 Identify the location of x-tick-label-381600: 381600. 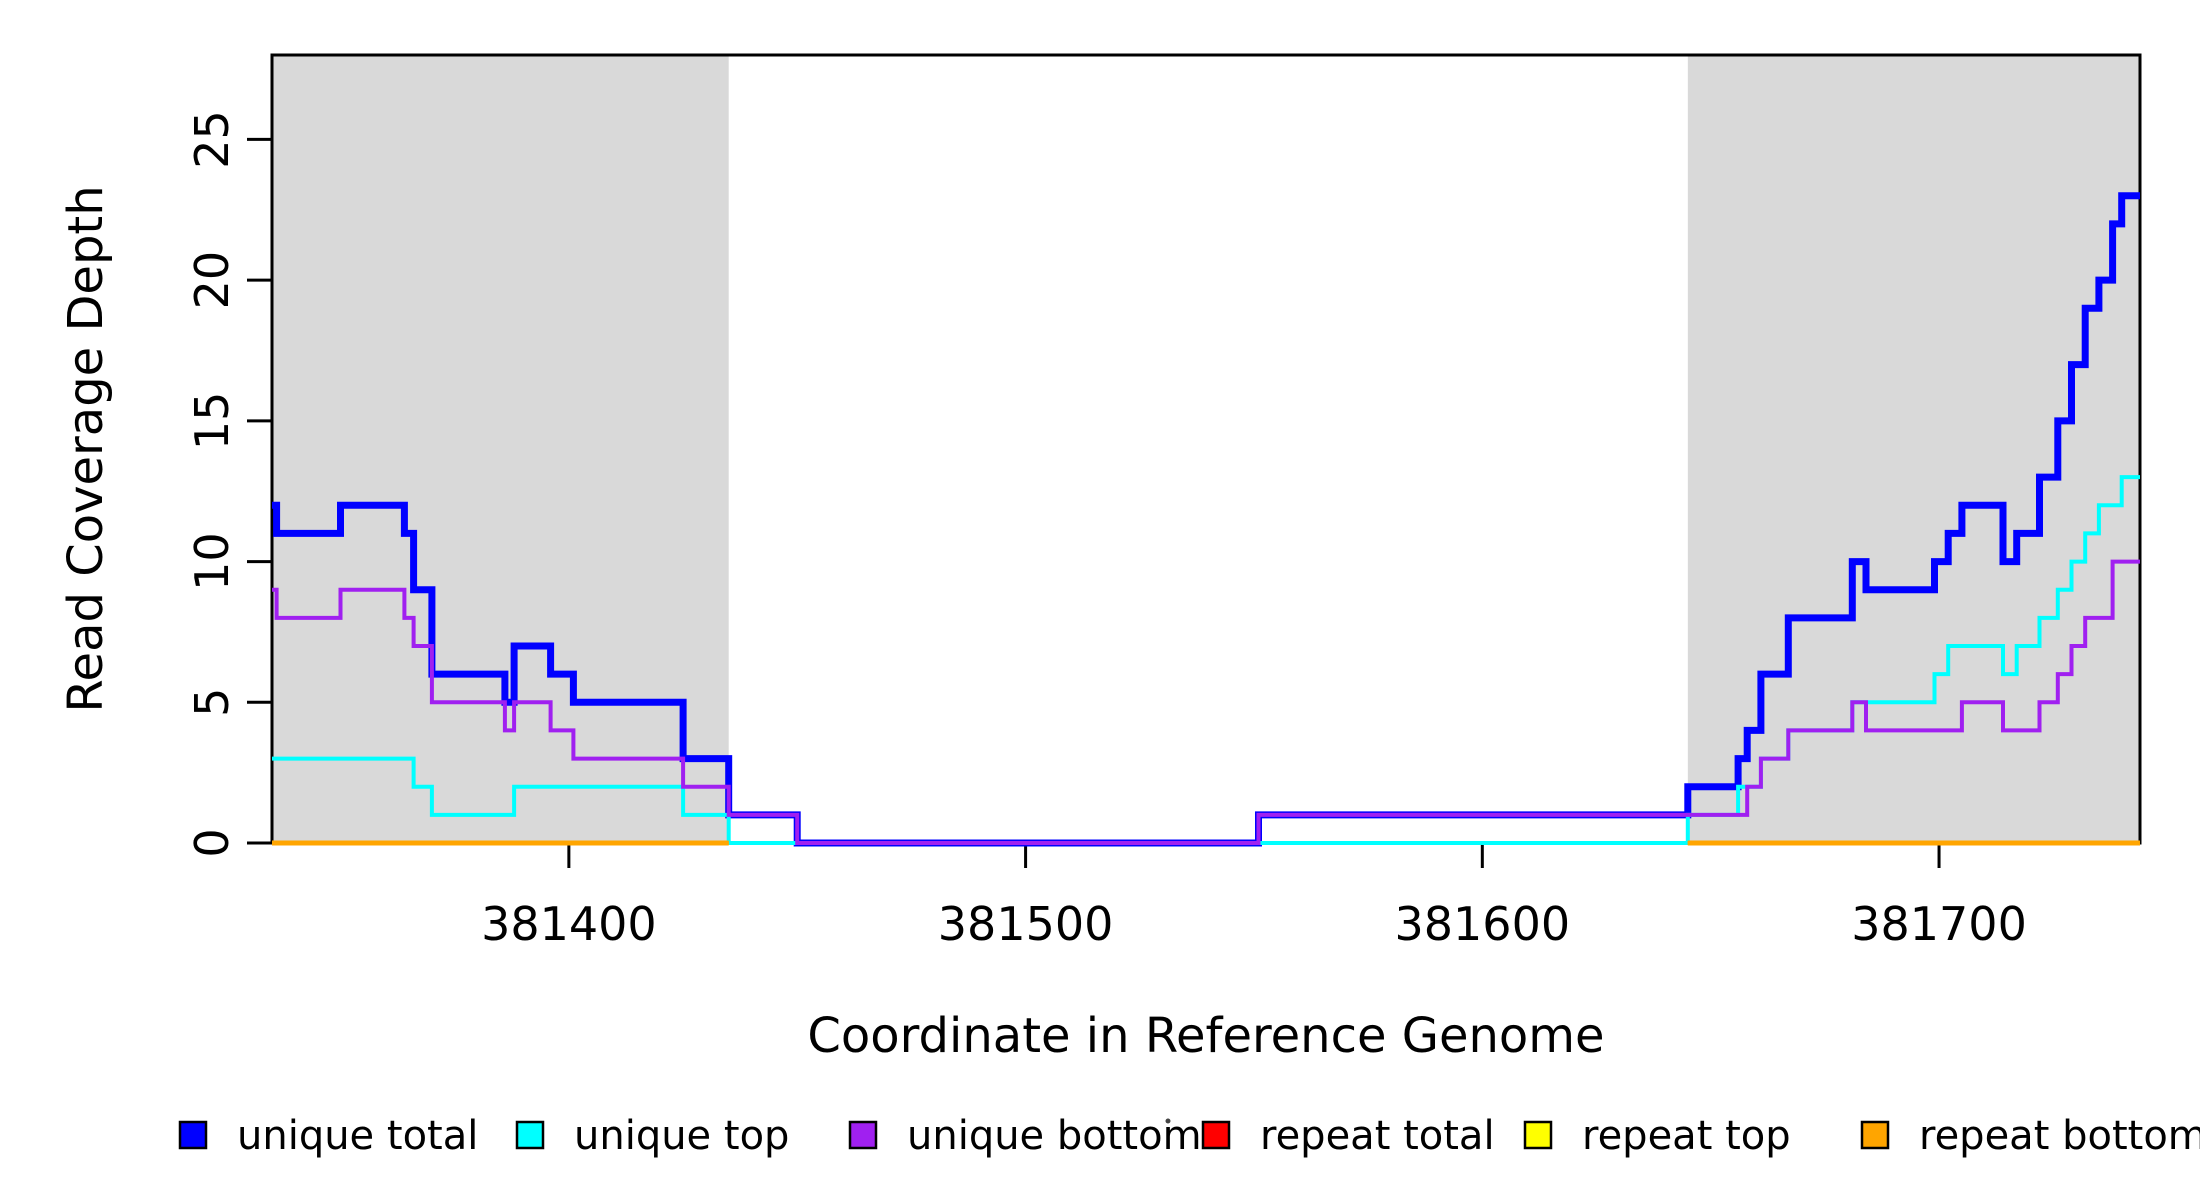
(1483, 924).